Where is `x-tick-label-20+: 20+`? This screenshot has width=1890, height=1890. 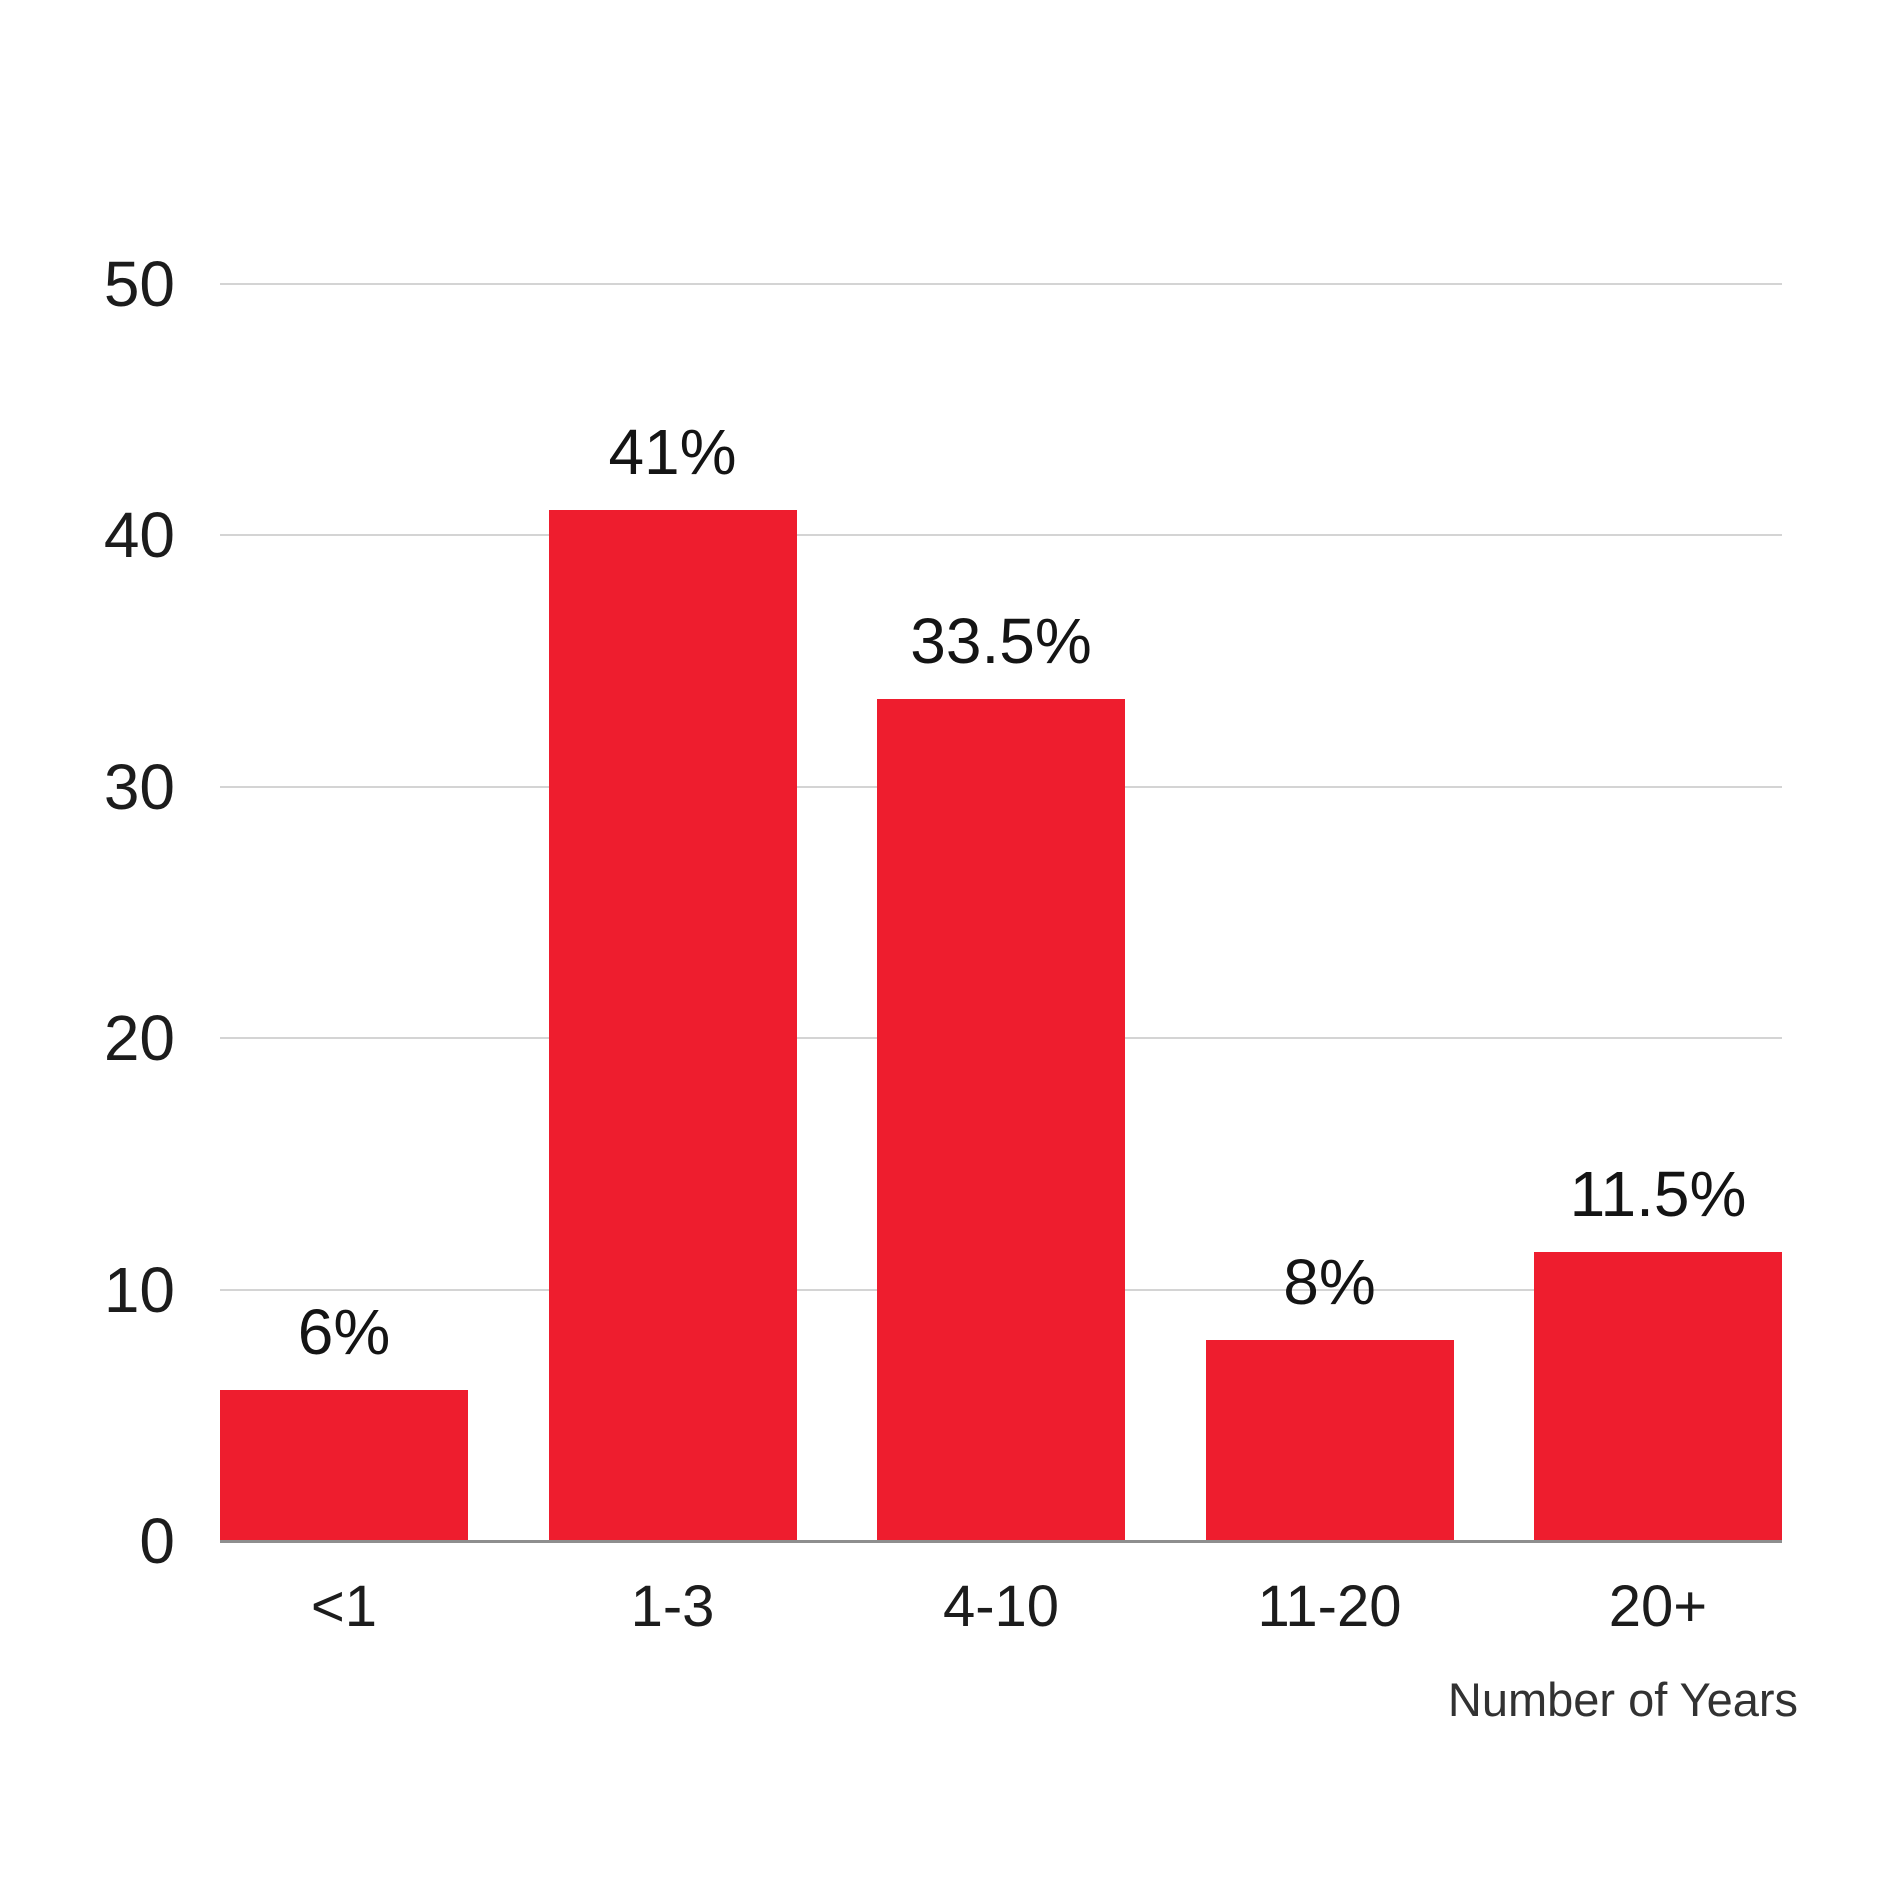 x-tick-label-20+: 20+ is located at coordinates (1658, 1606).